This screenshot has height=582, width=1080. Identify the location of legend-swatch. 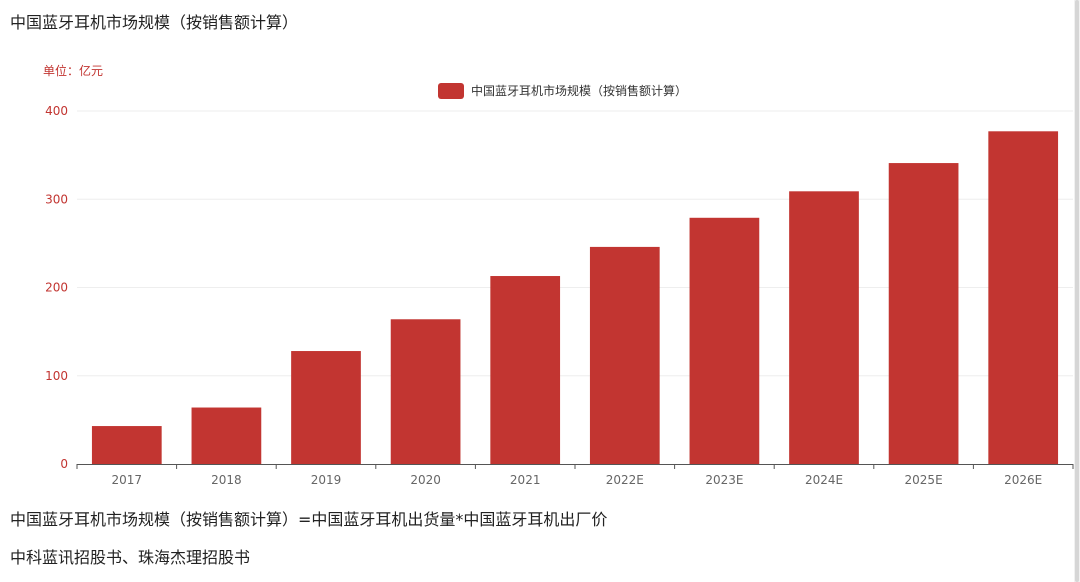
(451, 91).